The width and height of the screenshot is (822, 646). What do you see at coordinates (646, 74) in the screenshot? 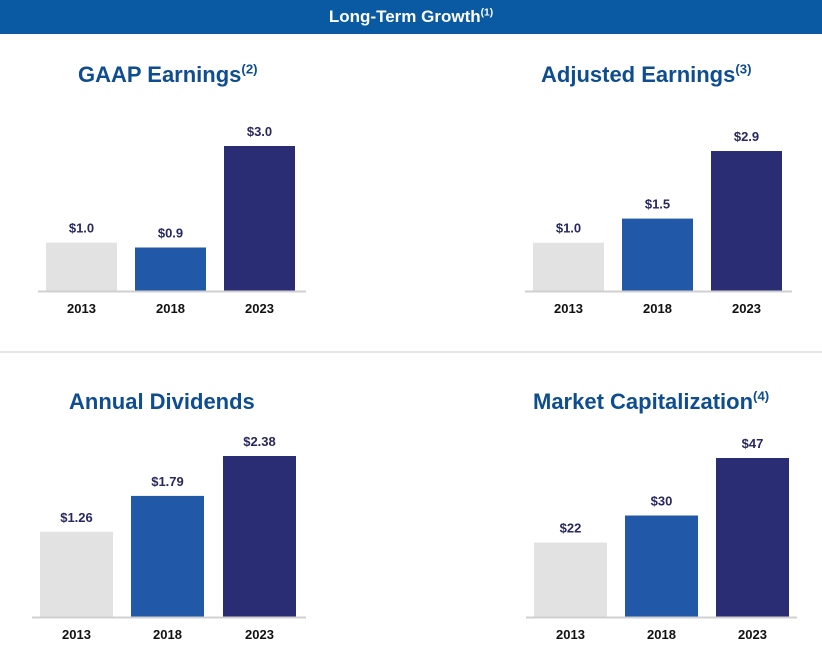
I see `chart-title-adjusted-earnings: Adjusted Earnings(3)` at bounding box center [646, 74].